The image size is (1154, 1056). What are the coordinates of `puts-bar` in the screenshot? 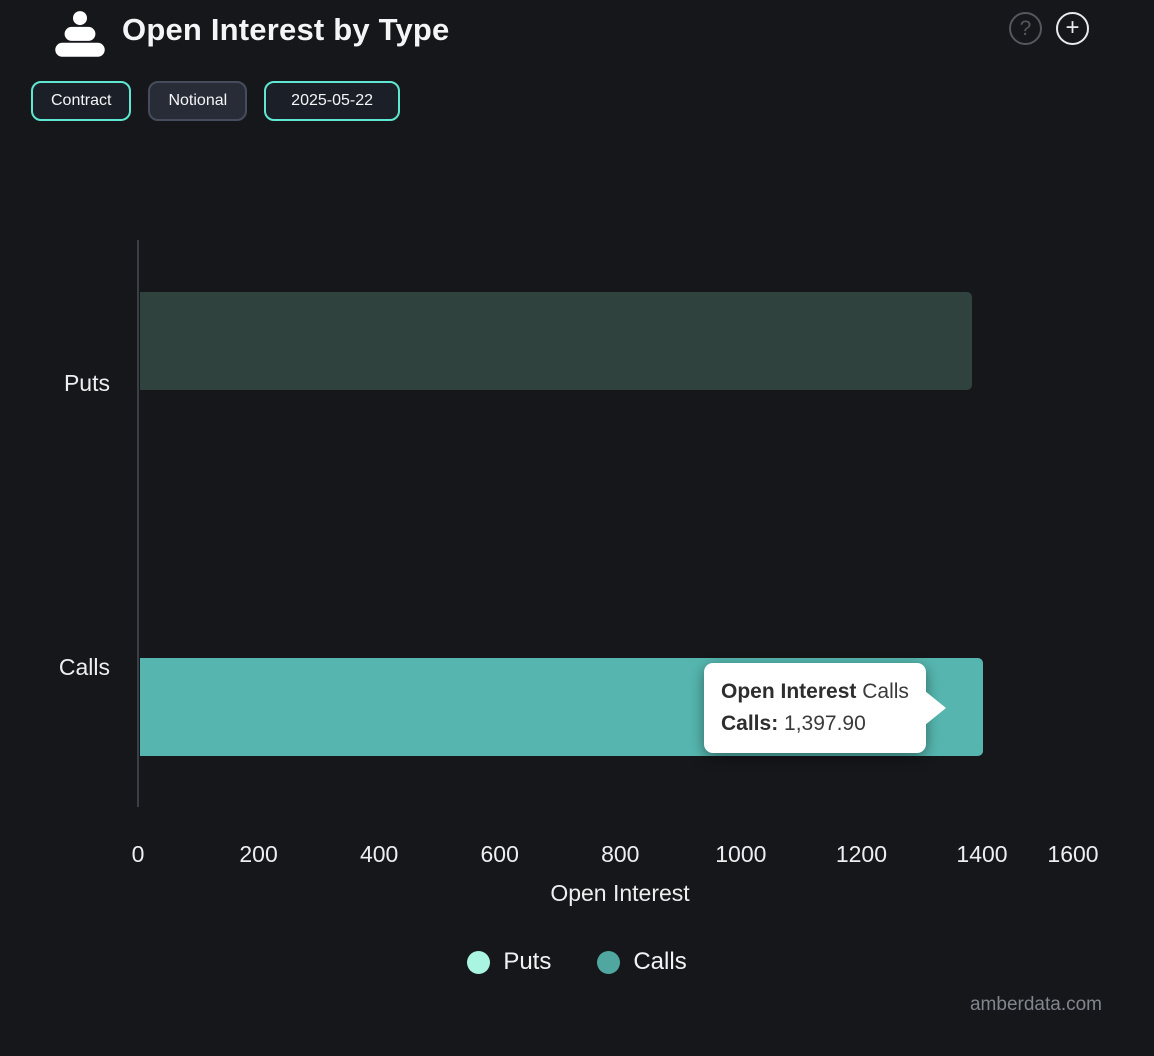 It's located at (556, 341).